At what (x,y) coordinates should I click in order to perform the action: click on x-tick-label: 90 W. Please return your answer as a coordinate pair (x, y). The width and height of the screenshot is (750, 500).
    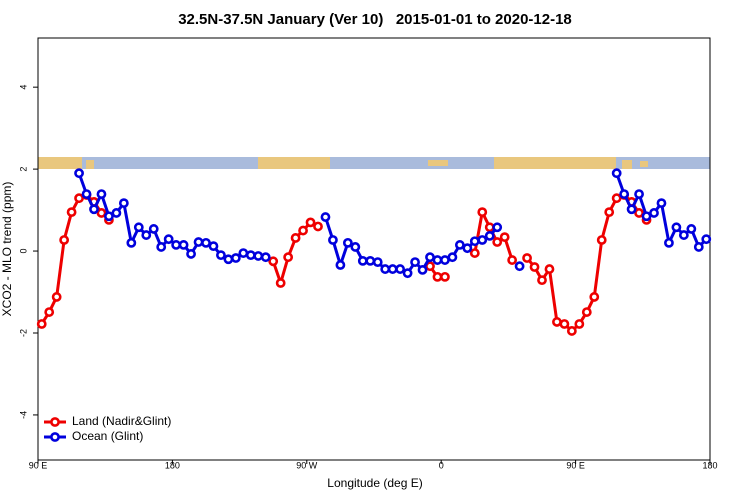
    Looking at the image, I should click on (307, 465).